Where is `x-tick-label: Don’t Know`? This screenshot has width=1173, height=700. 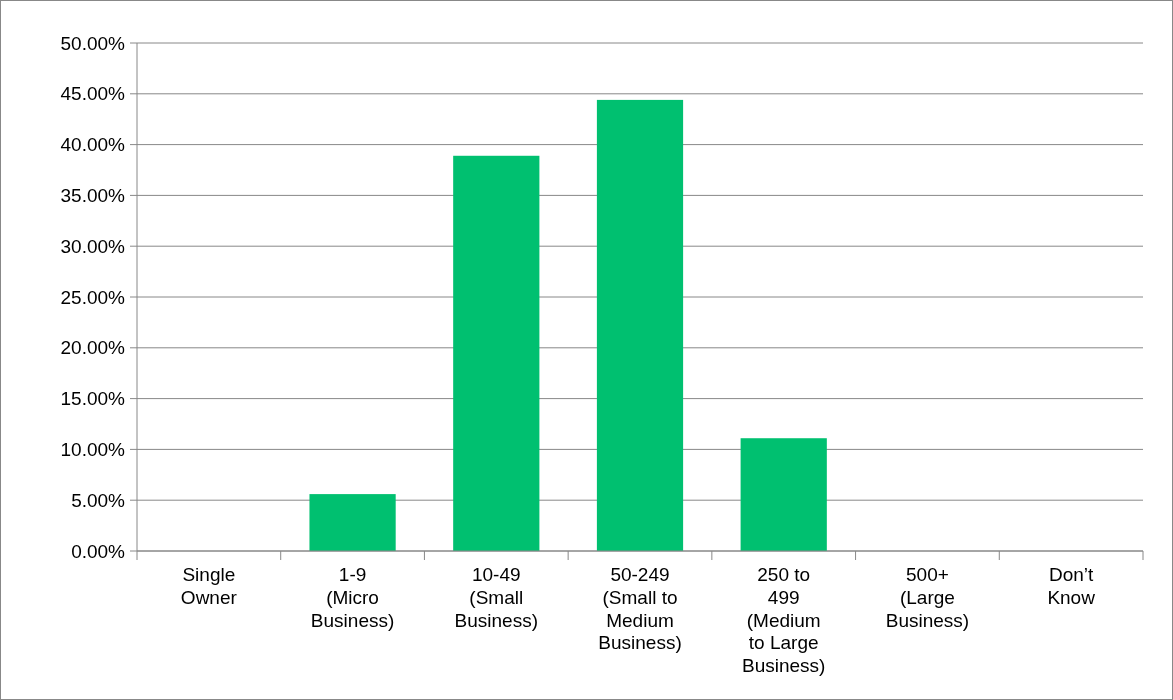
x-tick-label: Don’t Know is located at coordinates (1071, 586).